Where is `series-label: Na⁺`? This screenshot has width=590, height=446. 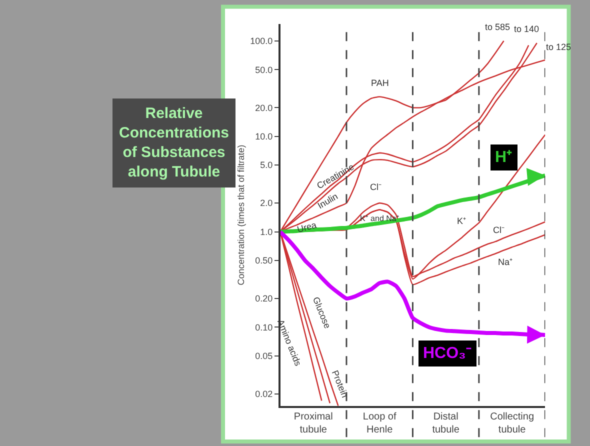
series-label: Na⁺ is located at coordinates (505, 262).